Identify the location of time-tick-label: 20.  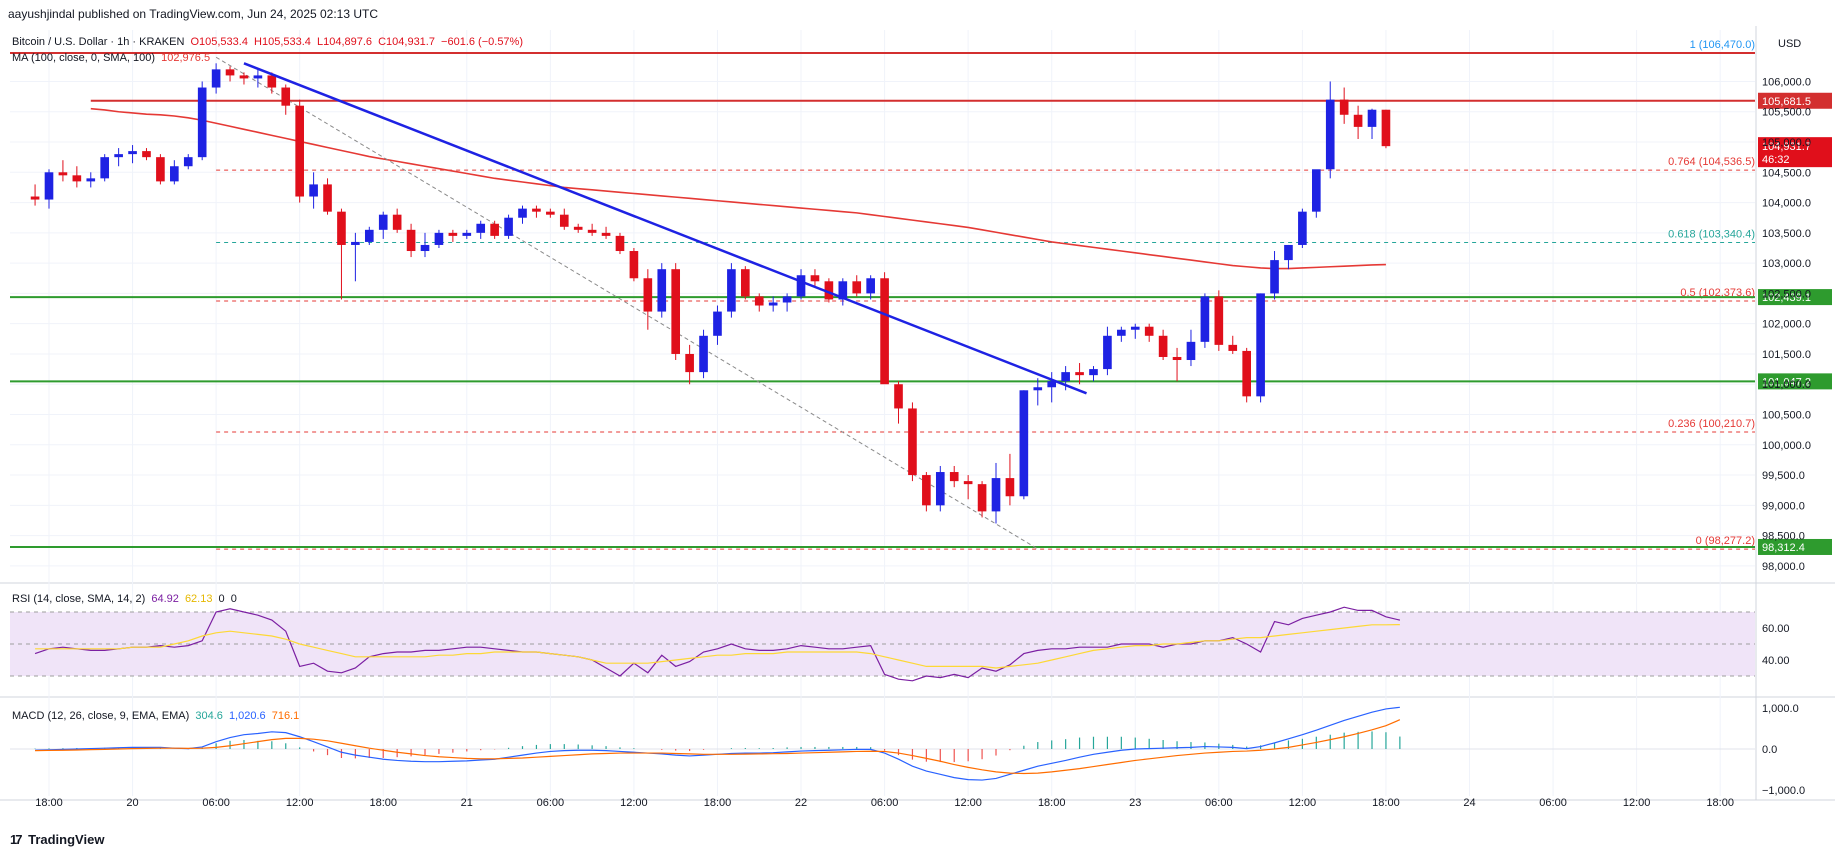
(132, 803).